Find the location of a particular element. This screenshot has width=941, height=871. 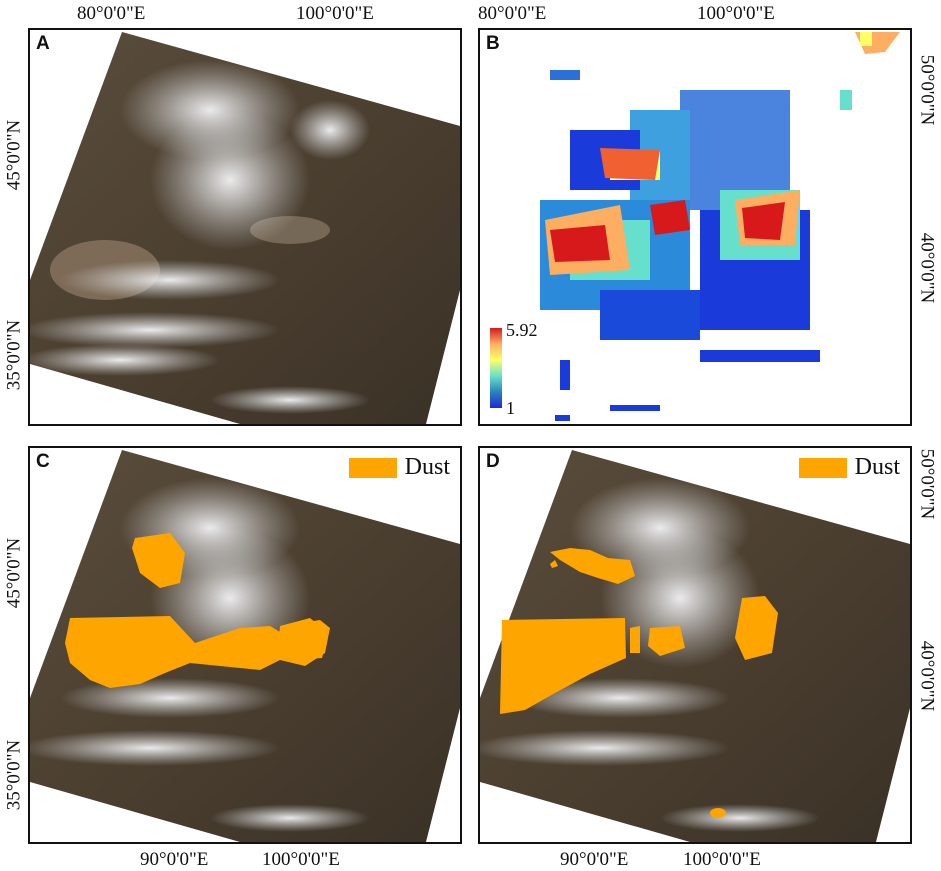

tick-lat-35n-c: 35°0'0"N is located at coordinates (14, 775).